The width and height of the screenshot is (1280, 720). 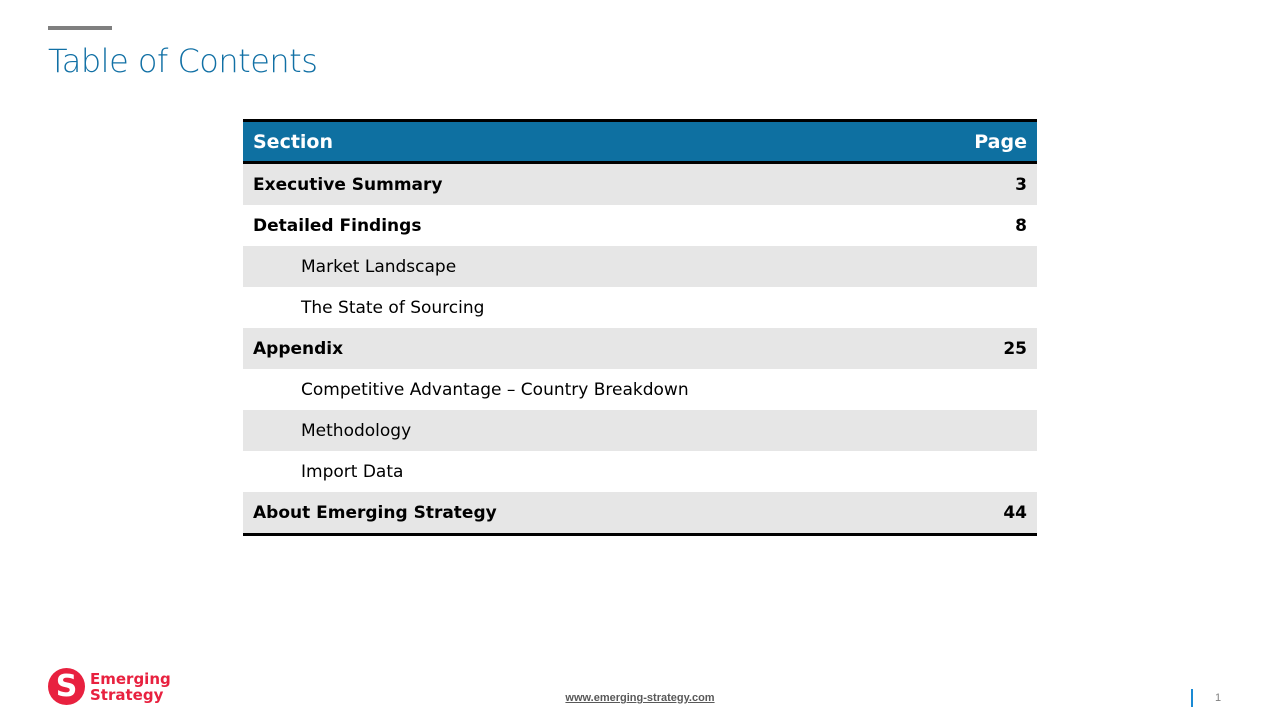 I want to click on table-header: Section Page, so click(x=640, y=141).